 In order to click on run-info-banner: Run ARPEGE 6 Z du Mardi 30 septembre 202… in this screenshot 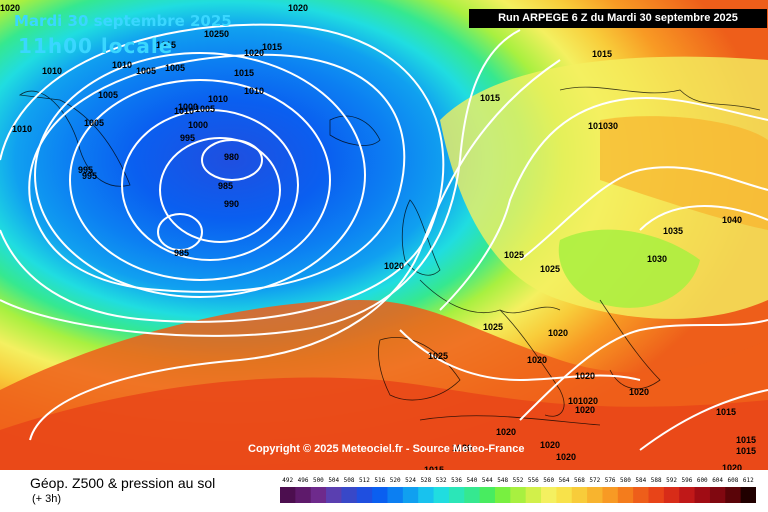, I will do `click(618, 18)`.